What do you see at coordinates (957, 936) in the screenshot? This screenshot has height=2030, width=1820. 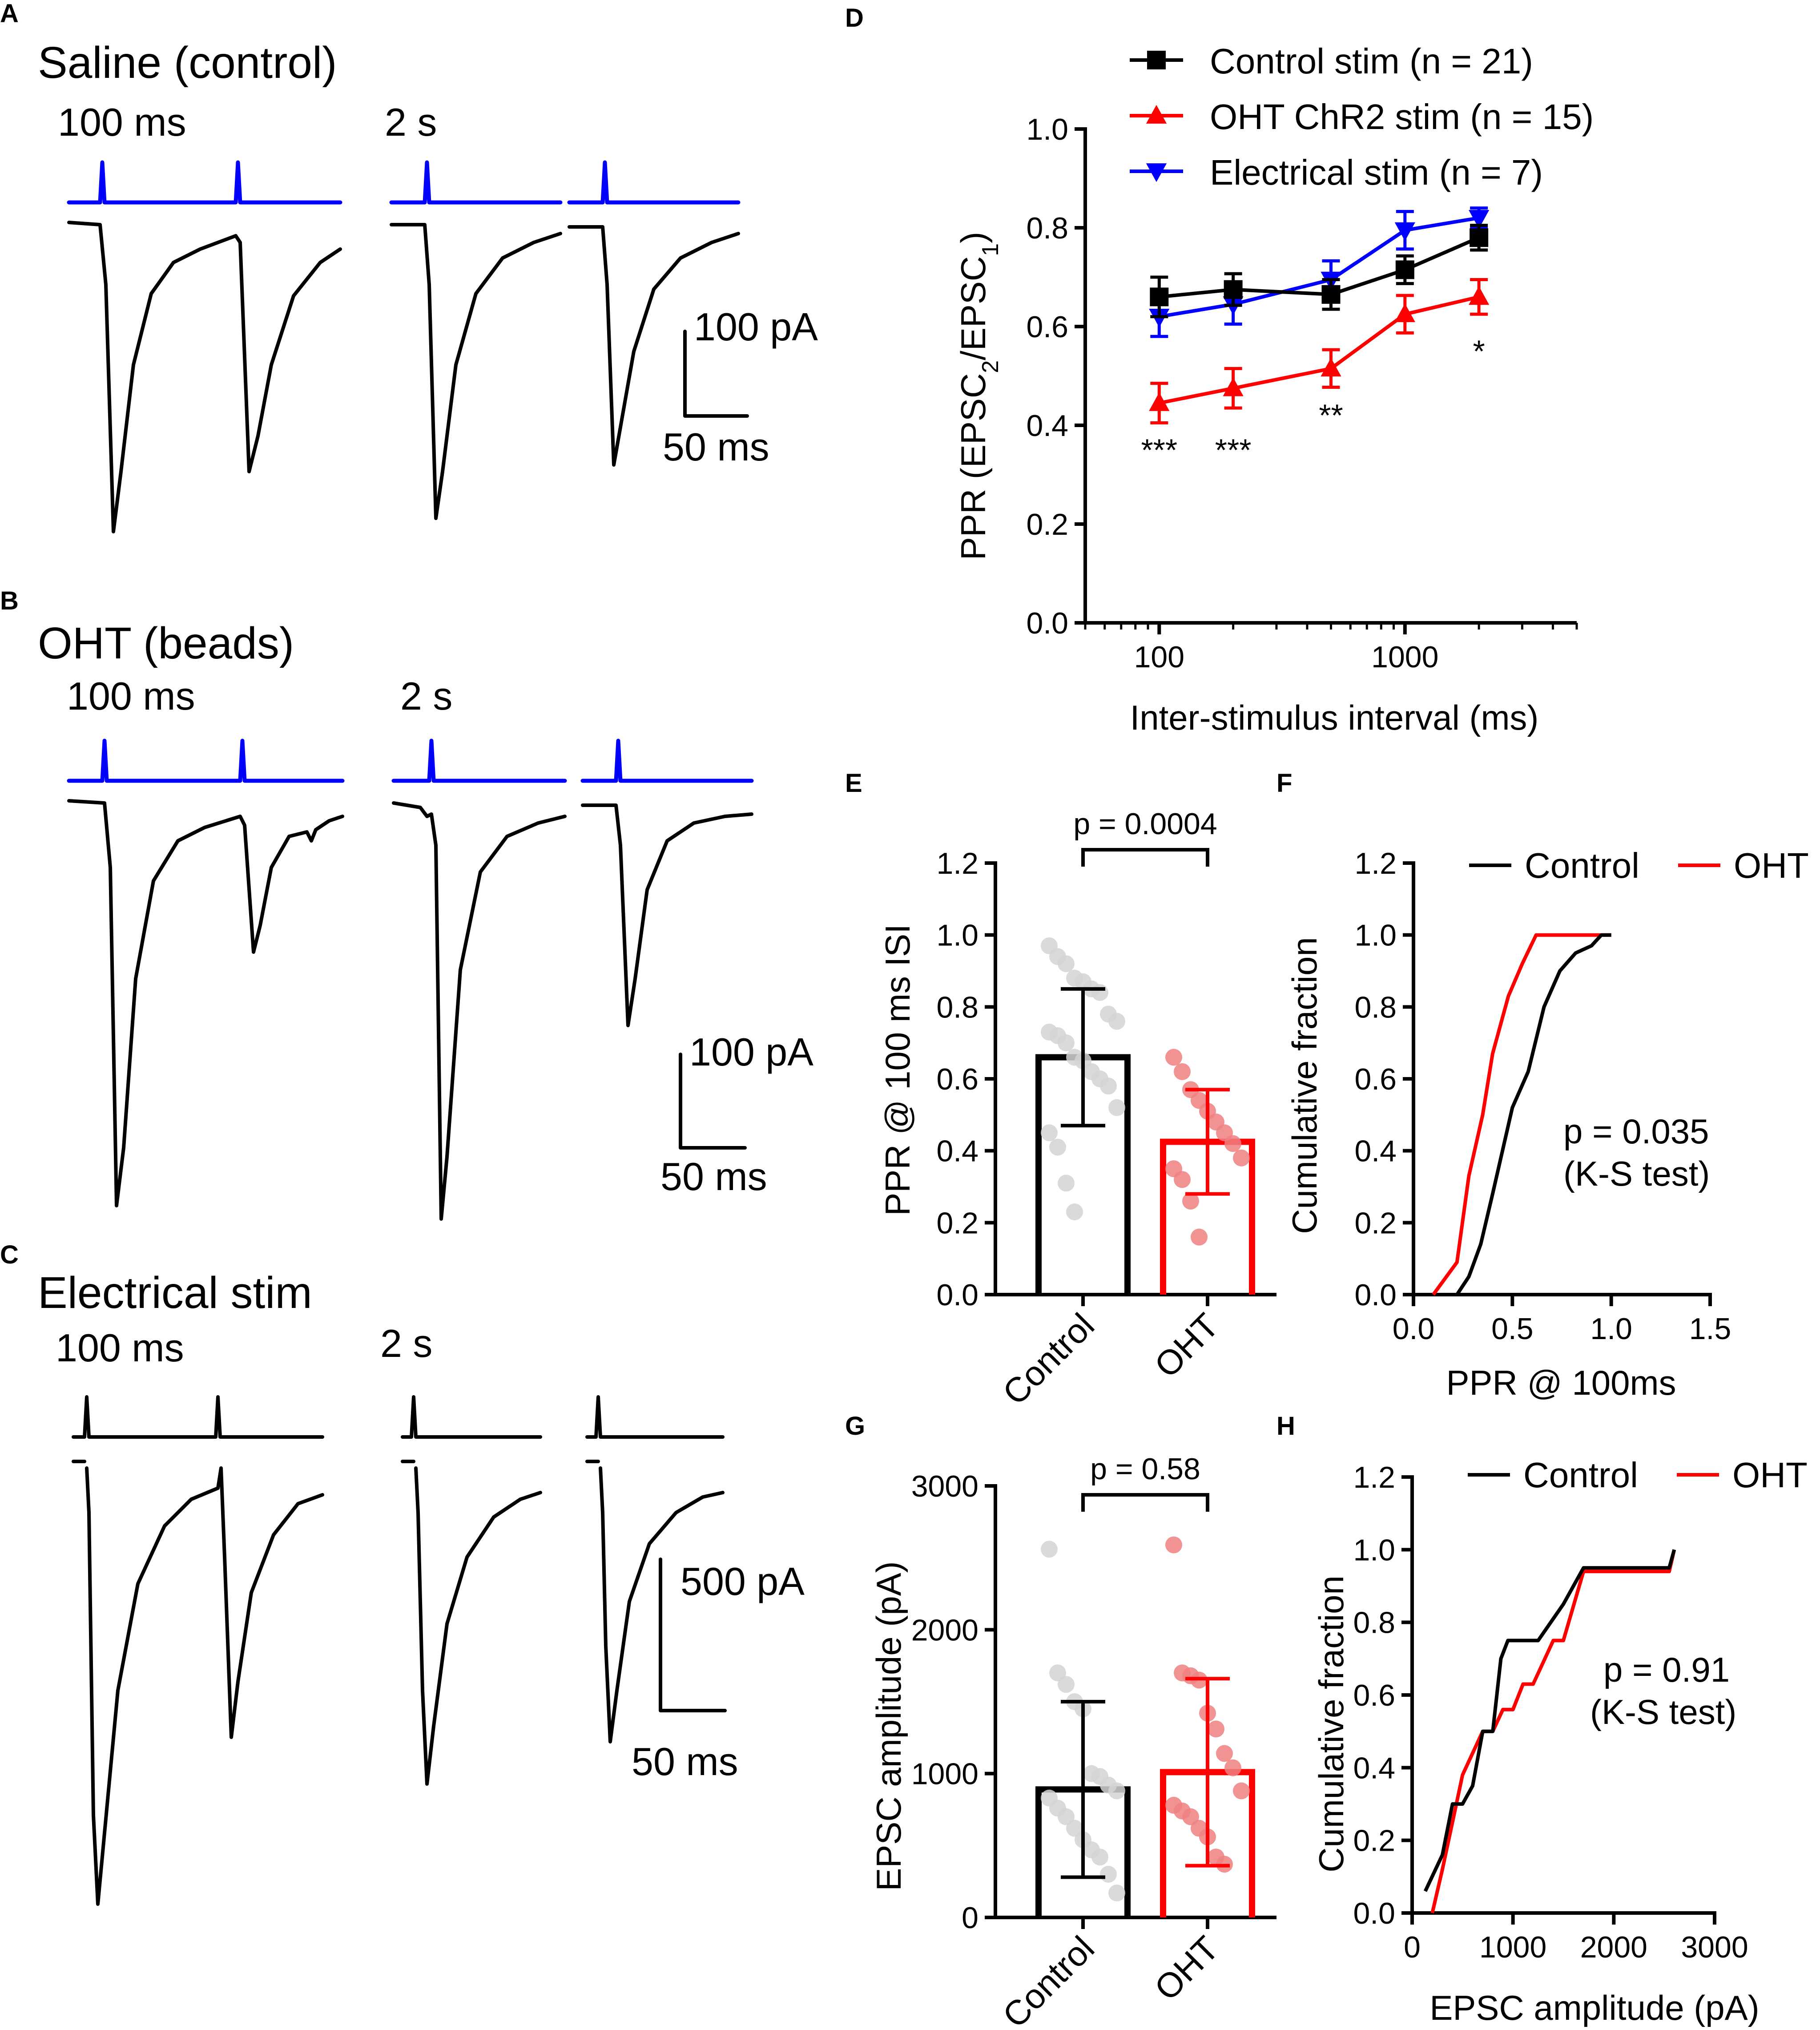 I see `panel-e-y-tick-label: 1.0` at bounding box center [957, 936].